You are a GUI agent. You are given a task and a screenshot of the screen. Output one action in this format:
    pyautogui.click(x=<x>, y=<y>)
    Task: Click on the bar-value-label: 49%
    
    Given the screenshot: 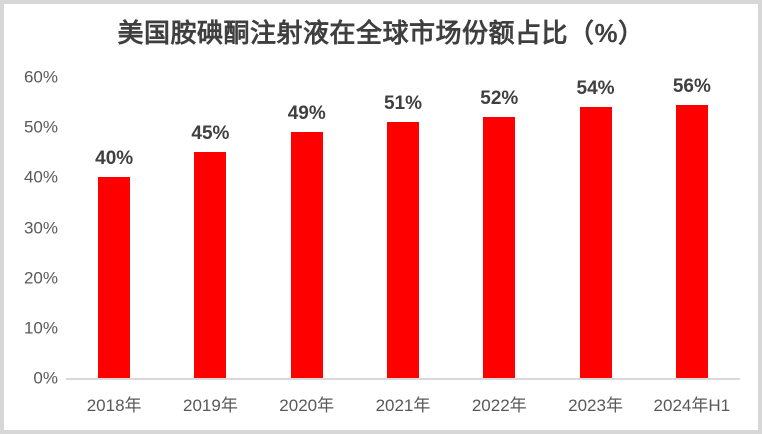 What is the action you would take?
    pyautogui.click(x=306, y=114)
    